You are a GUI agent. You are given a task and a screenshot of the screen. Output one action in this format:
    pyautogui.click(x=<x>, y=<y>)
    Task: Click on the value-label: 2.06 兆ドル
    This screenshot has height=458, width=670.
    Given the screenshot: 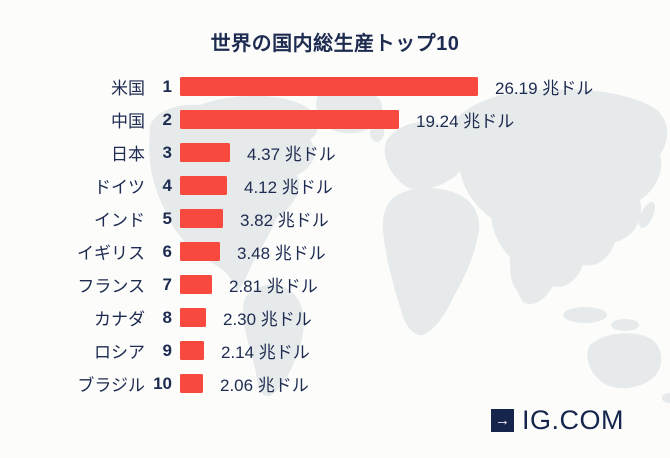 What is the action you would take?
    pyautogui.click(x=264, y=385)
    